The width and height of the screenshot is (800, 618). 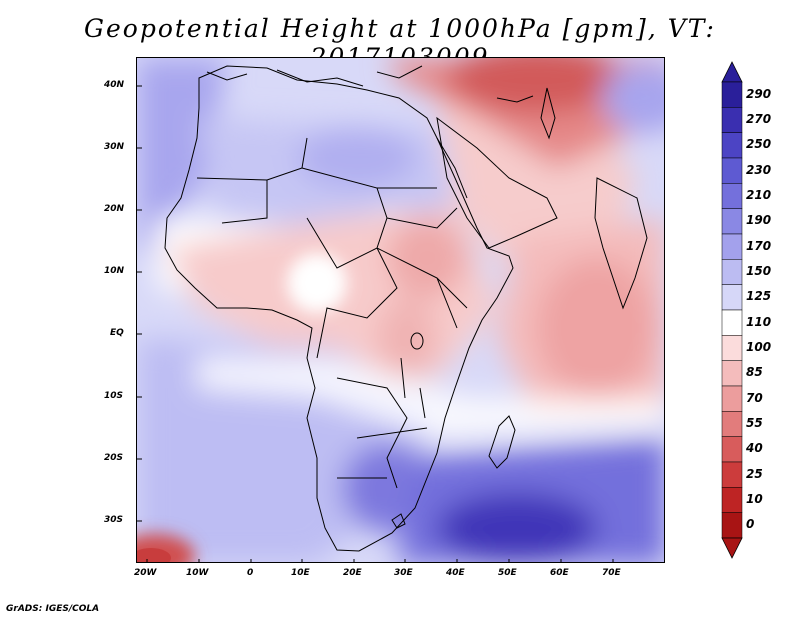 I want to click on colorbar-level-label: 40, so click(x=754, y=448).